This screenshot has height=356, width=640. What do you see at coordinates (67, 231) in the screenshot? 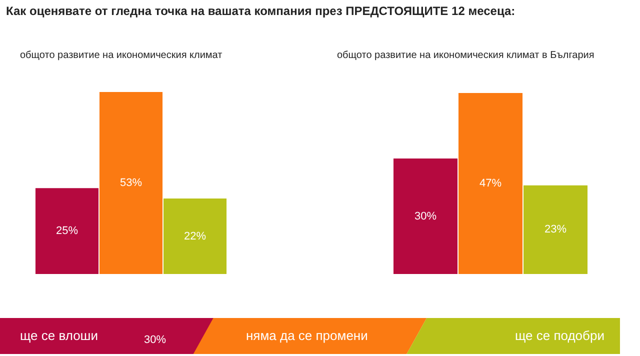
I see `data-label: 25%` at bounding box center [67, 231].